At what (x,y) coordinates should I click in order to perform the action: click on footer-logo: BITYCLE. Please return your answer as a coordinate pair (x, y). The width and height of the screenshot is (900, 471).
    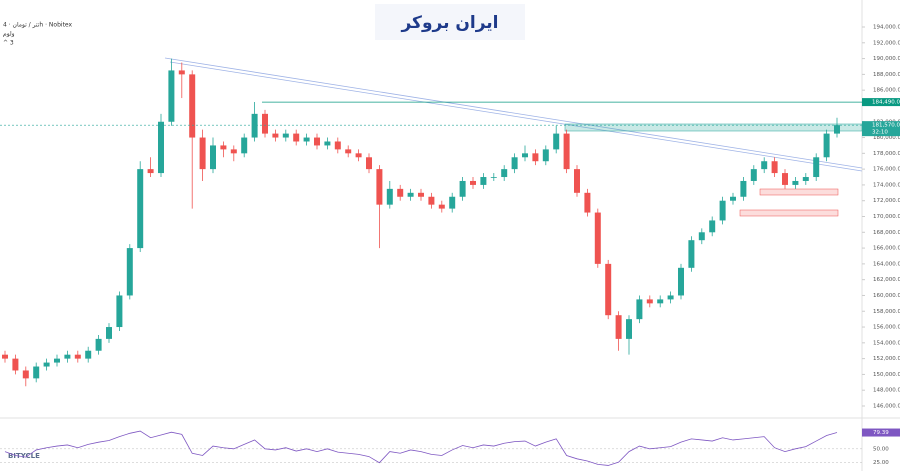
    Looking at the image, I should click on (24, 456).